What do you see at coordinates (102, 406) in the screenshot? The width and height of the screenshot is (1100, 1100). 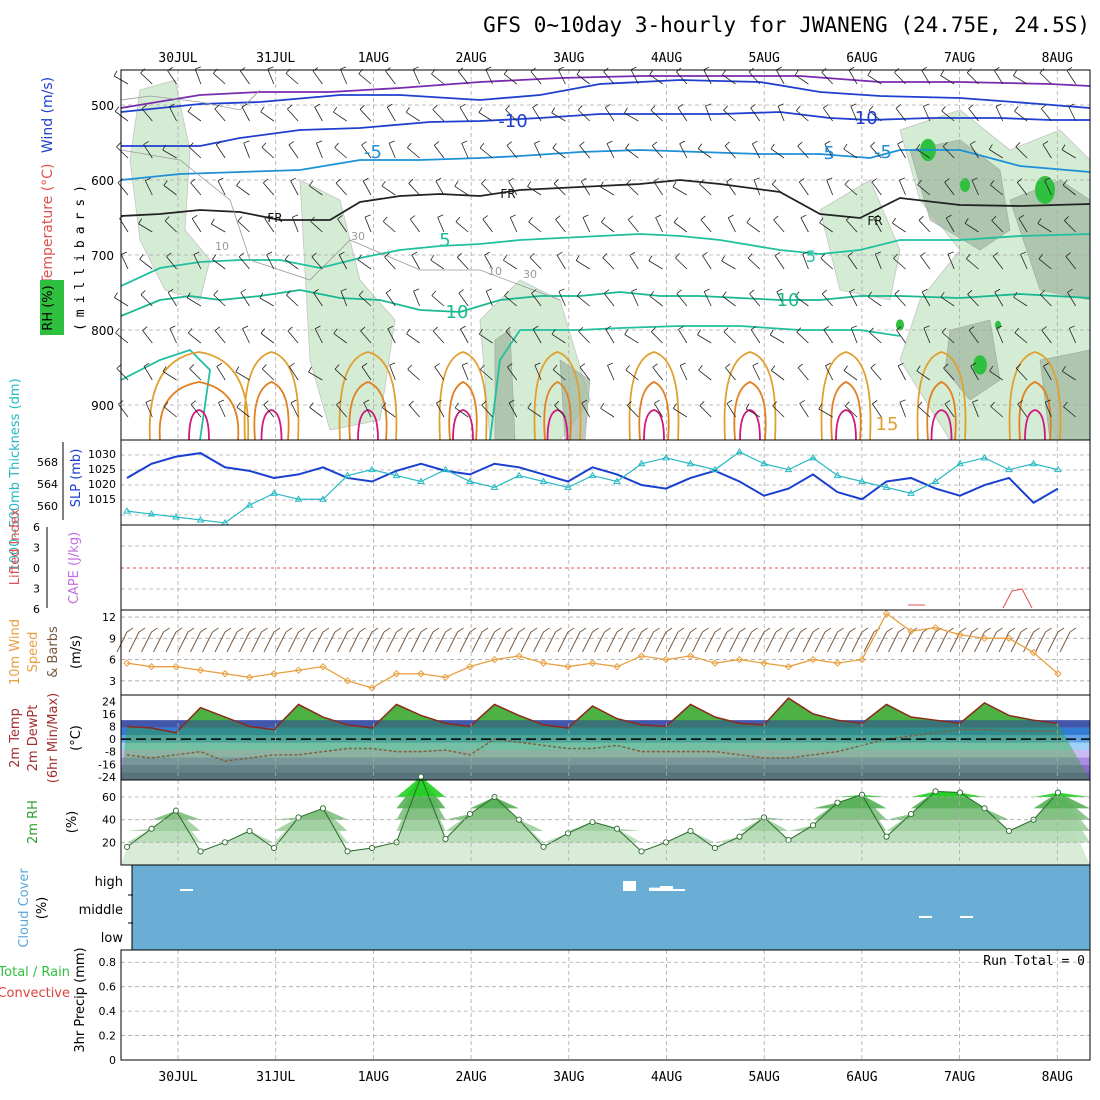 I see `pressure-tick: 900` at bounding box center [102, 406].